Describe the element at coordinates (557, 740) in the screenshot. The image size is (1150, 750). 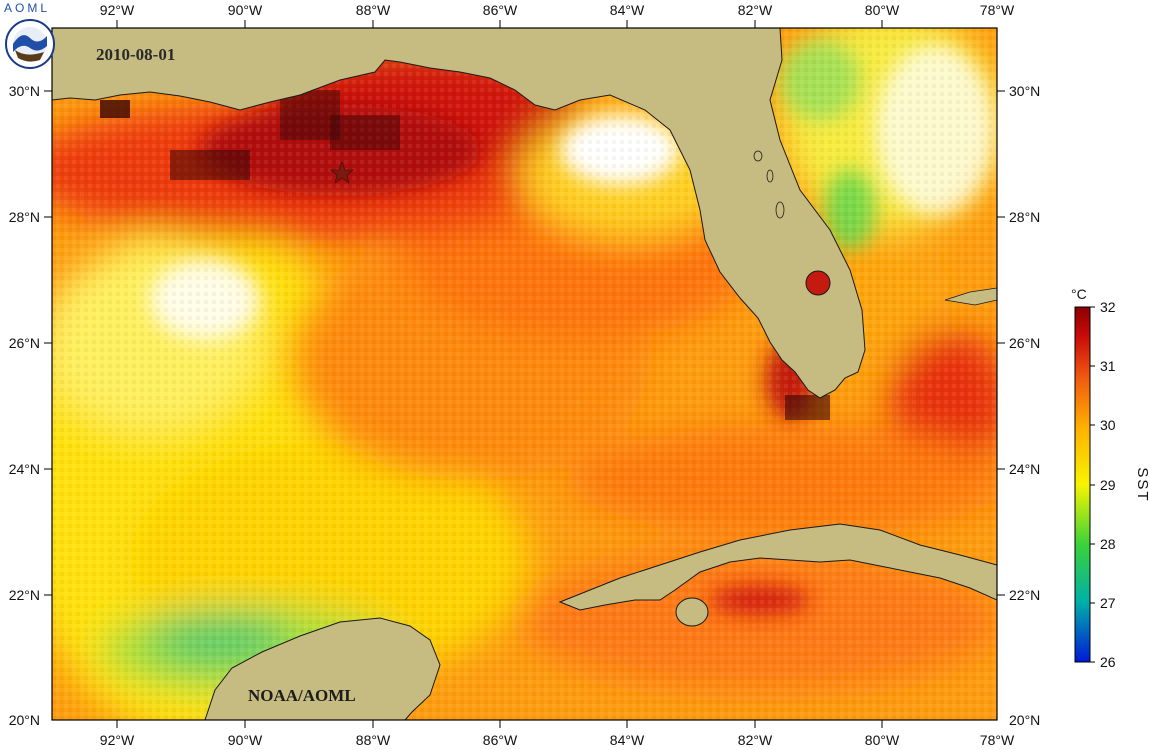
I see `lon-labels-bottom: 92°W 90°W 88°W 86°W 84°W 82°W 80°W 78°W` at that location.